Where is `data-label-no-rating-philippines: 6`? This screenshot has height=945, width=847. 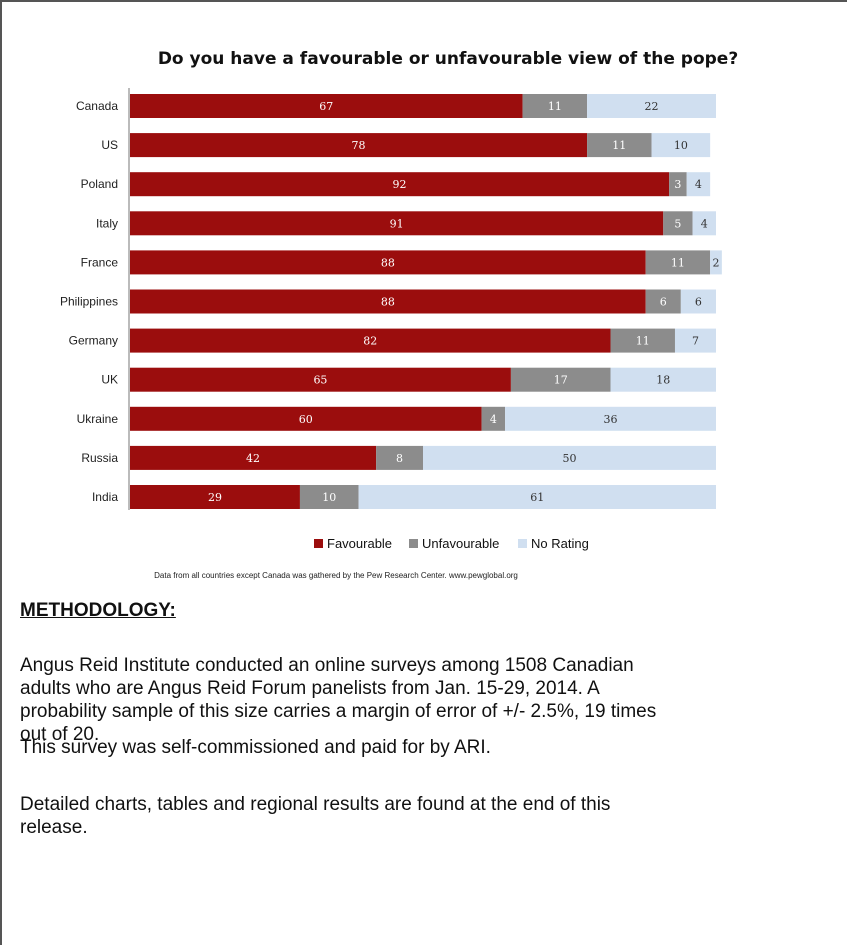
data-label-no-rating-philippines: 6 is located at coordinates (698, 302).